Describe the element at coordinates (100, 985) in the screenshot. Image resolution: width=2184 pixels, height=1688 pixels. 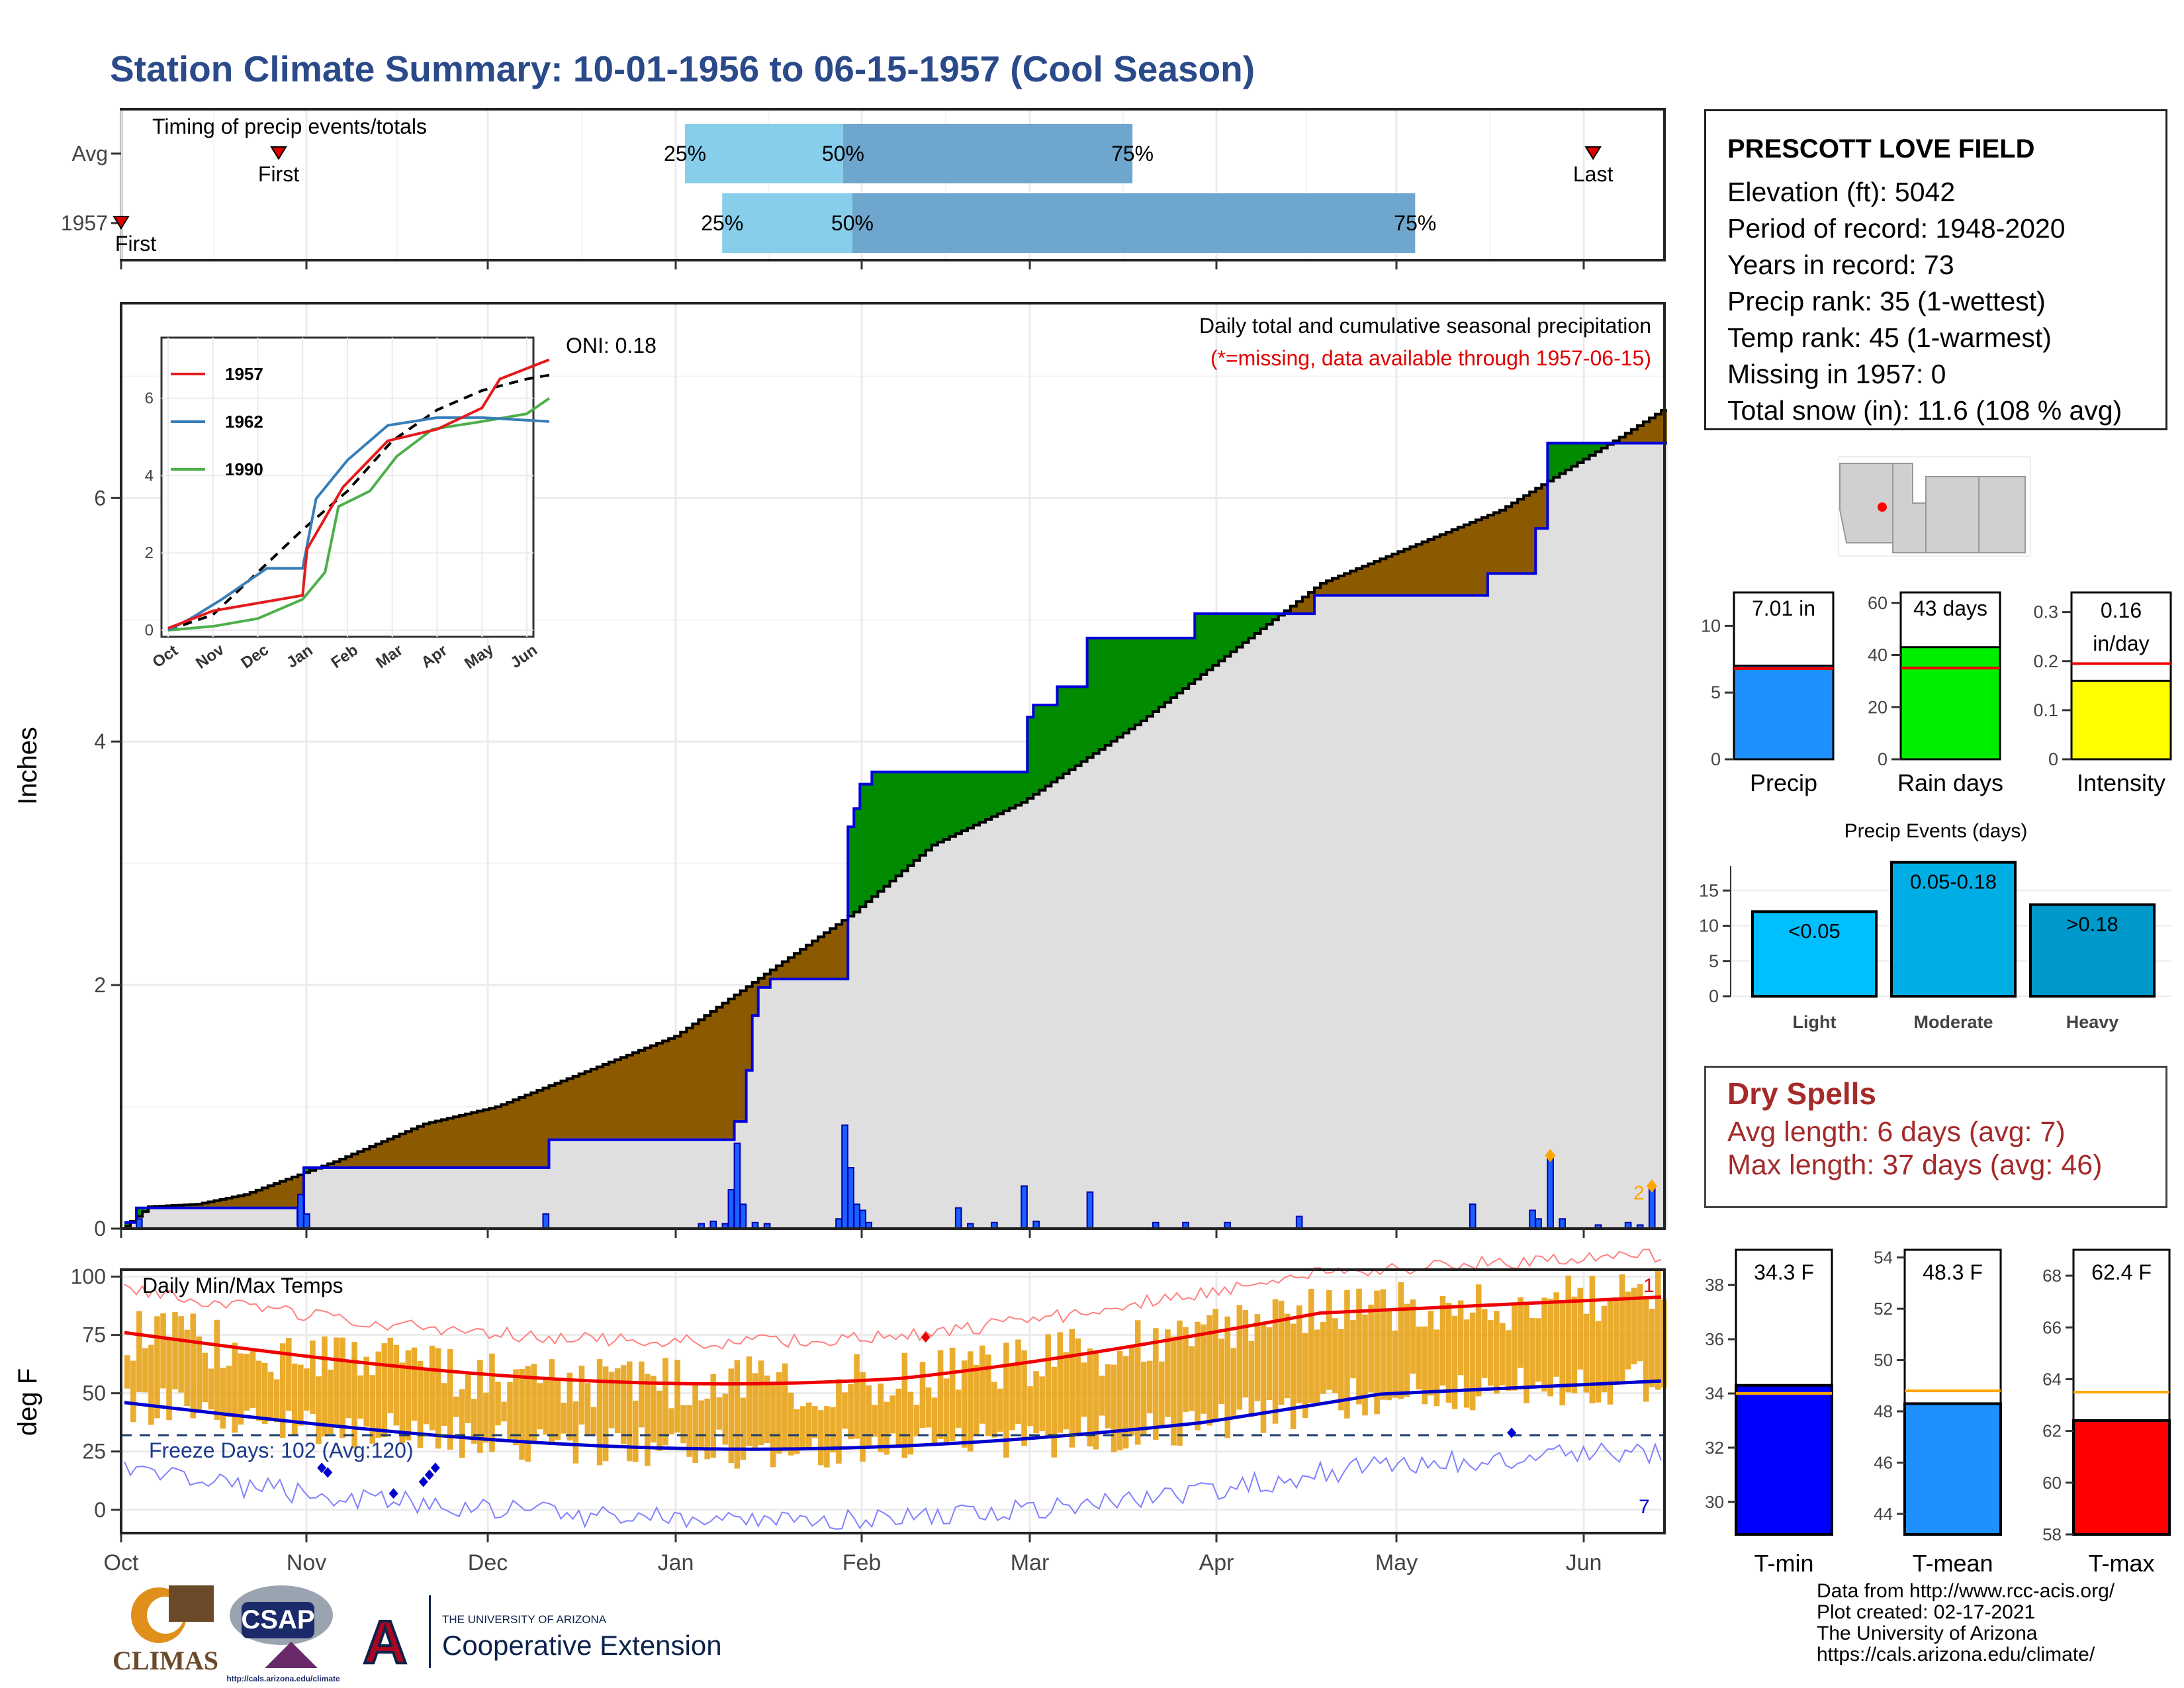
I see `precip-ytick: 2` at that location.